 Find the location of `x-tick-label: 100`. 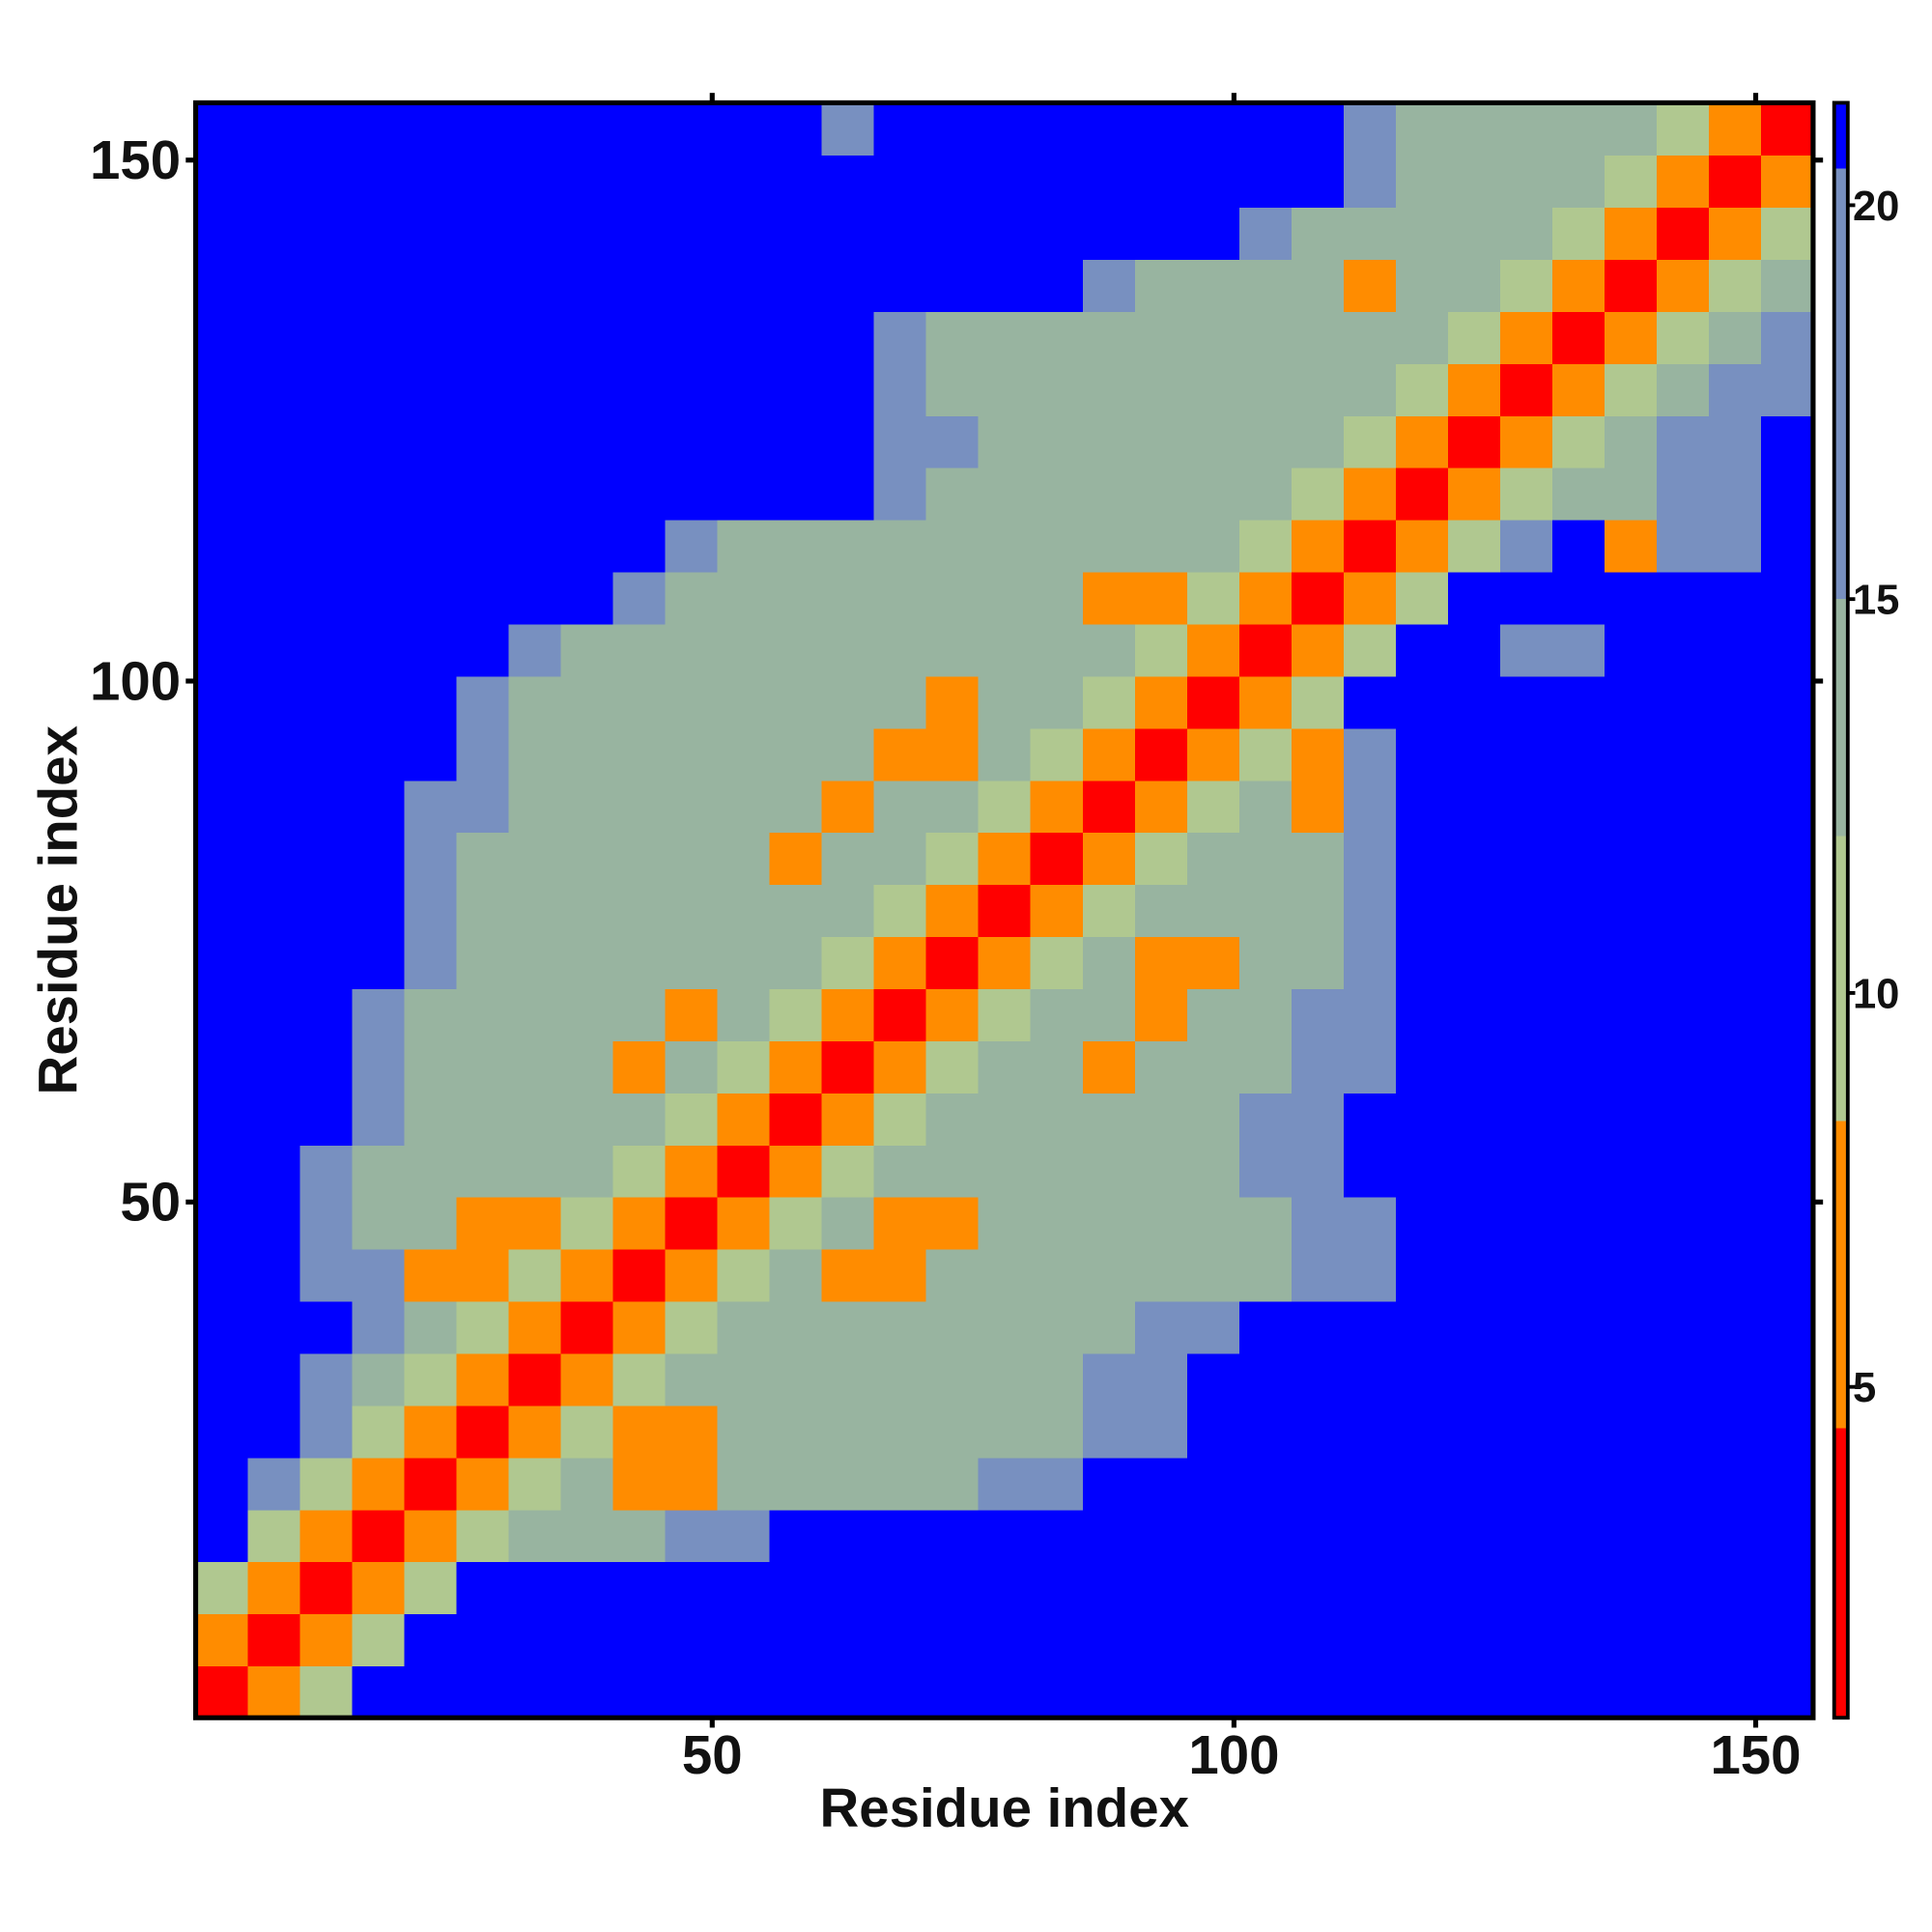

x-tick-label: 100 is located at coordinates (1233, 1754).